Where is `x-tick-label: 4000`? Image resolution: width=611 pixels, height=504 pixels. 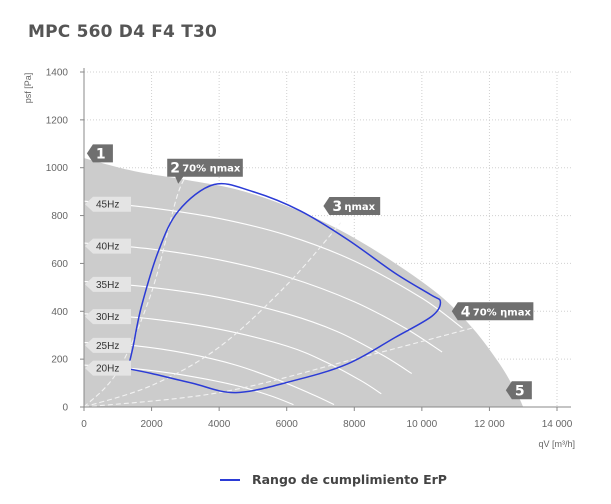 x-tick-label: 4000 is located at coordinates (219, 424).